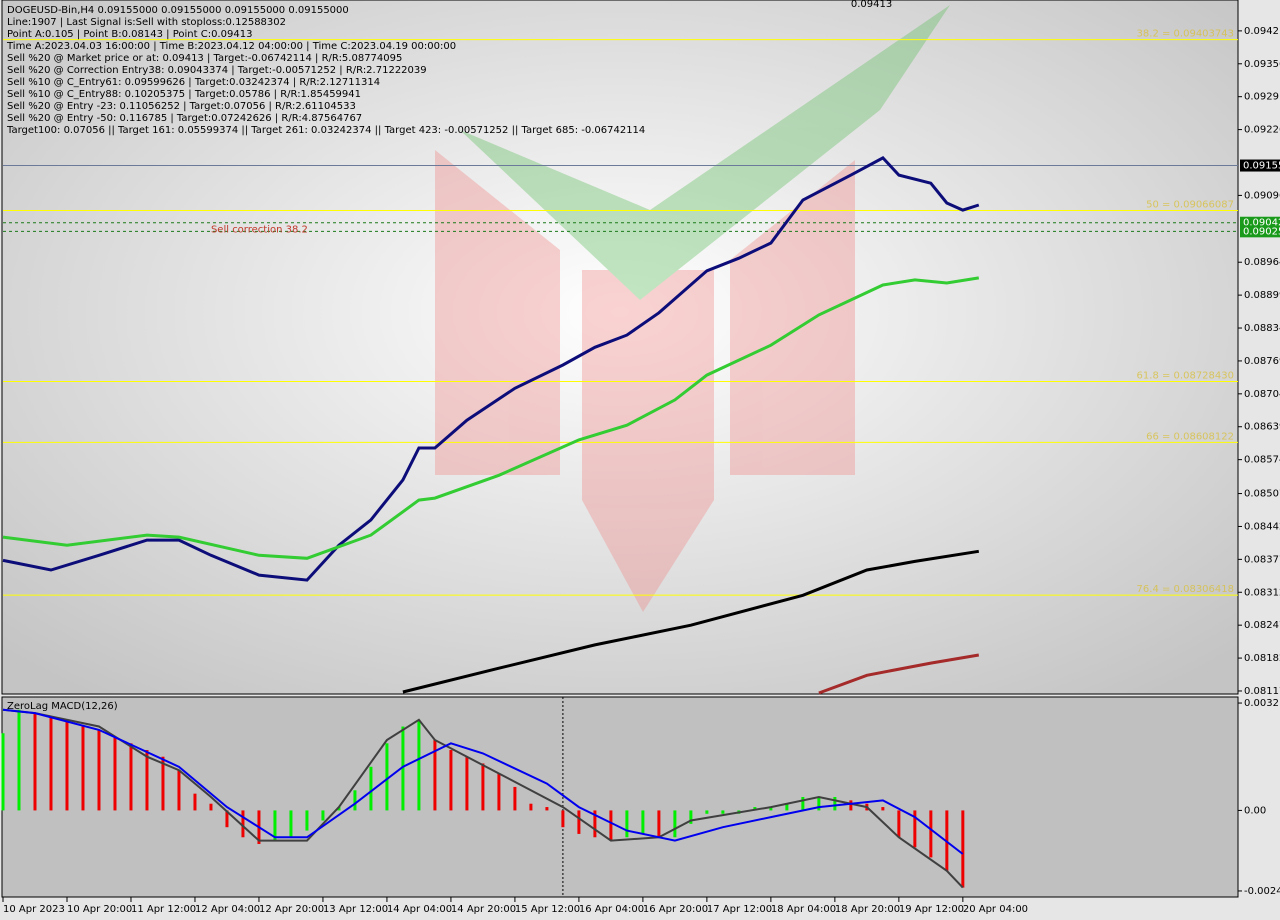 The width and height of the screenshot is (1280, 920). I want to click on y-tick-label: 0.08442, so click(1262, 526).